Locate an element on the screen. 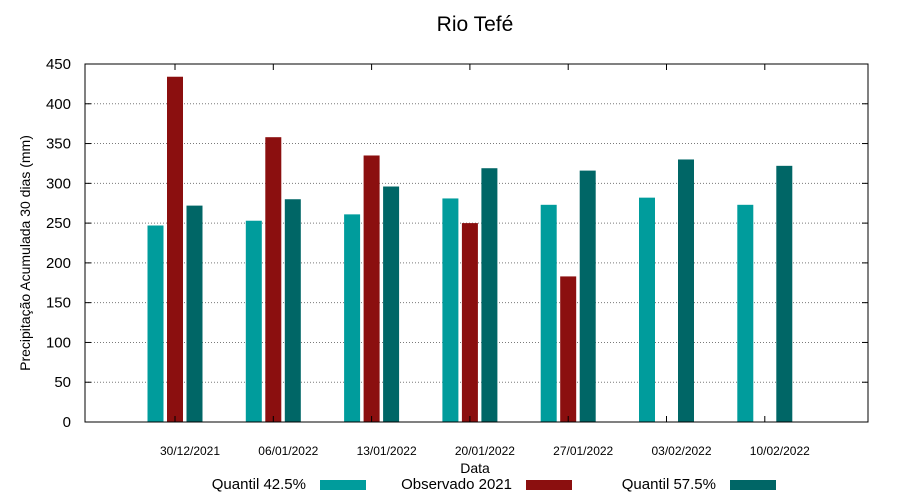  y-tick-label: 400 is located at coordinates (58, 104).